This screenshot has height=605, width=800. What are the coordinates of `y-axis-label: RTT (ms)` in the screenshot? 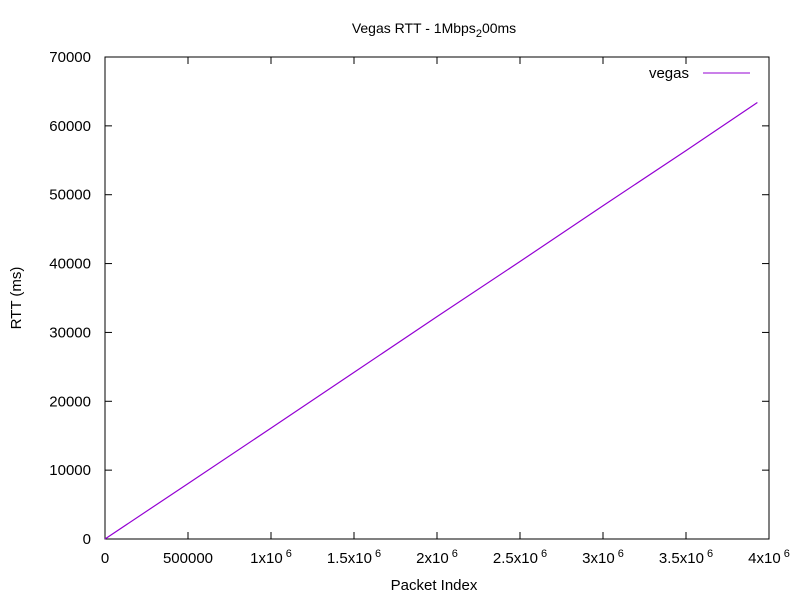 It's located at (16, 298).